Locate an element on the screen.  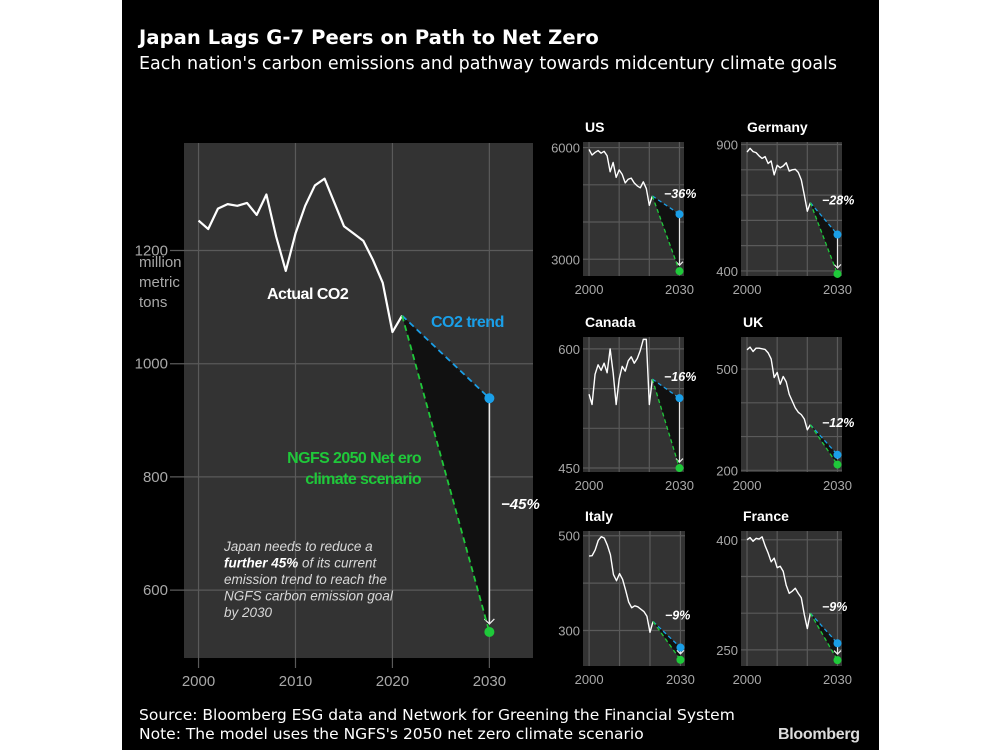
gap-percent-label: −45% is located at coordinates (520, 504).